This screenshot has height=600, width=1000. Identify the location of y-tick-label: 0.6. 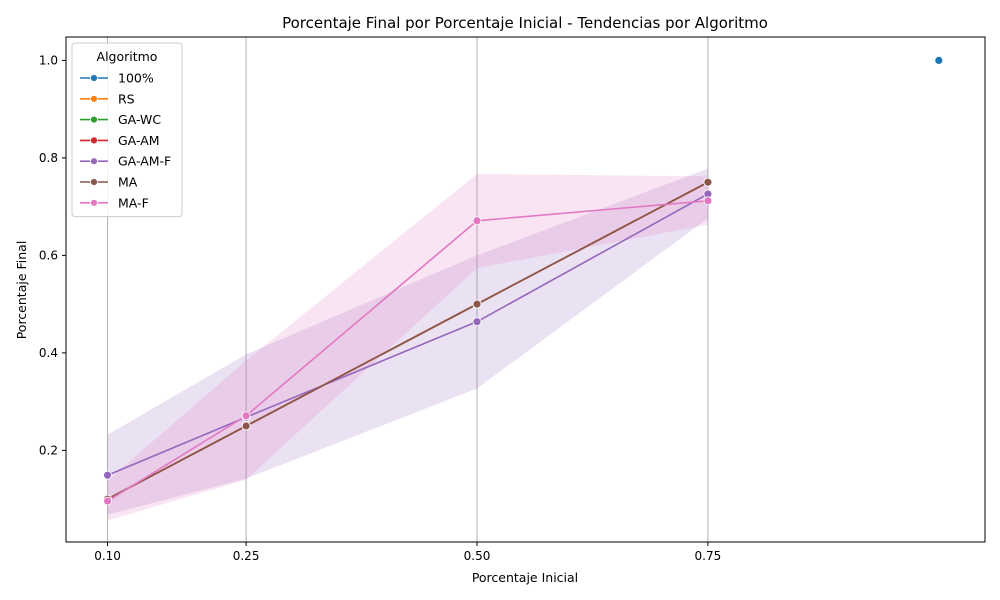
(48, 255).